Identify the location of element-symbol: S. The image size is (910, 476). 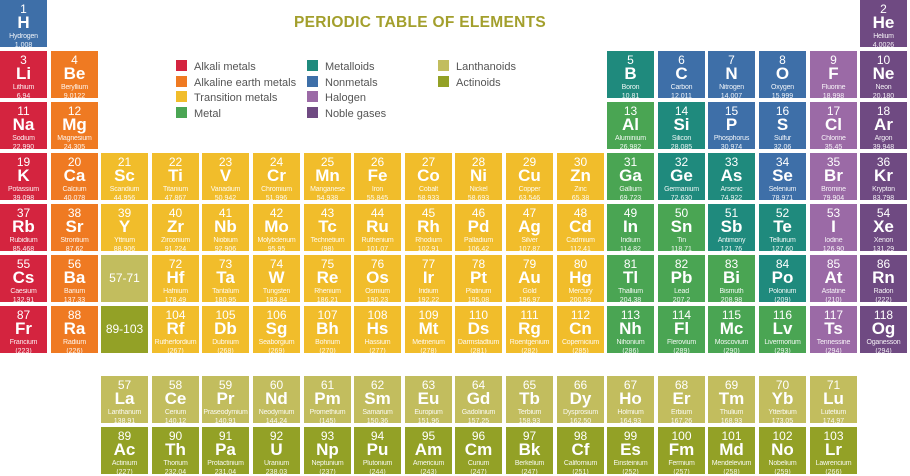
(782, 124).